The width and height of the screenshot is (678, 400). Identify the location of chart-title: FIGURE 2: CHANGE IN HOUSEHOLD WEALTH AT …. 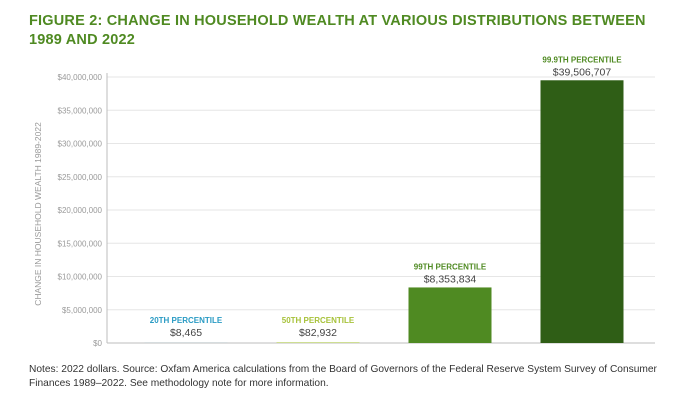
(337, 30).